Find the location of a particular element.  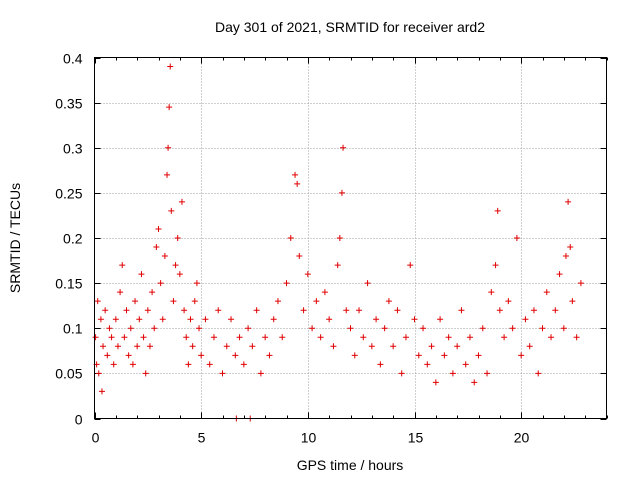

x-tick-label: 15 is located at coordinates (416, 438).